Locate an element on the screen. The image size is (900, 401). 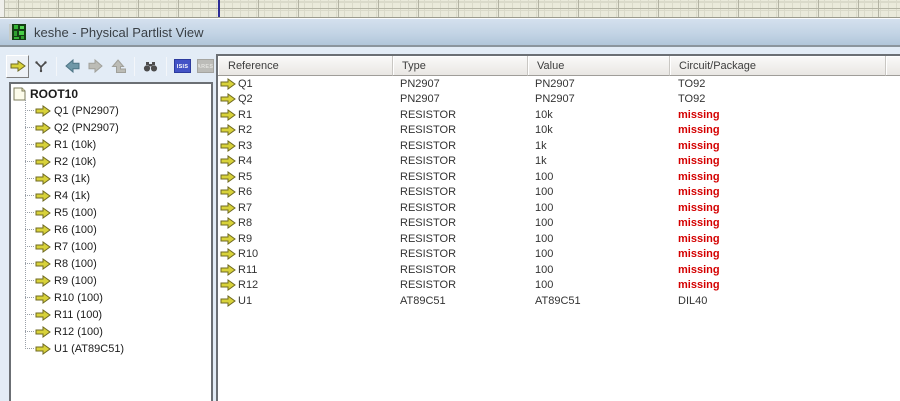
tree-item-part: R4 (1k) is located at coordinates (111, 195).